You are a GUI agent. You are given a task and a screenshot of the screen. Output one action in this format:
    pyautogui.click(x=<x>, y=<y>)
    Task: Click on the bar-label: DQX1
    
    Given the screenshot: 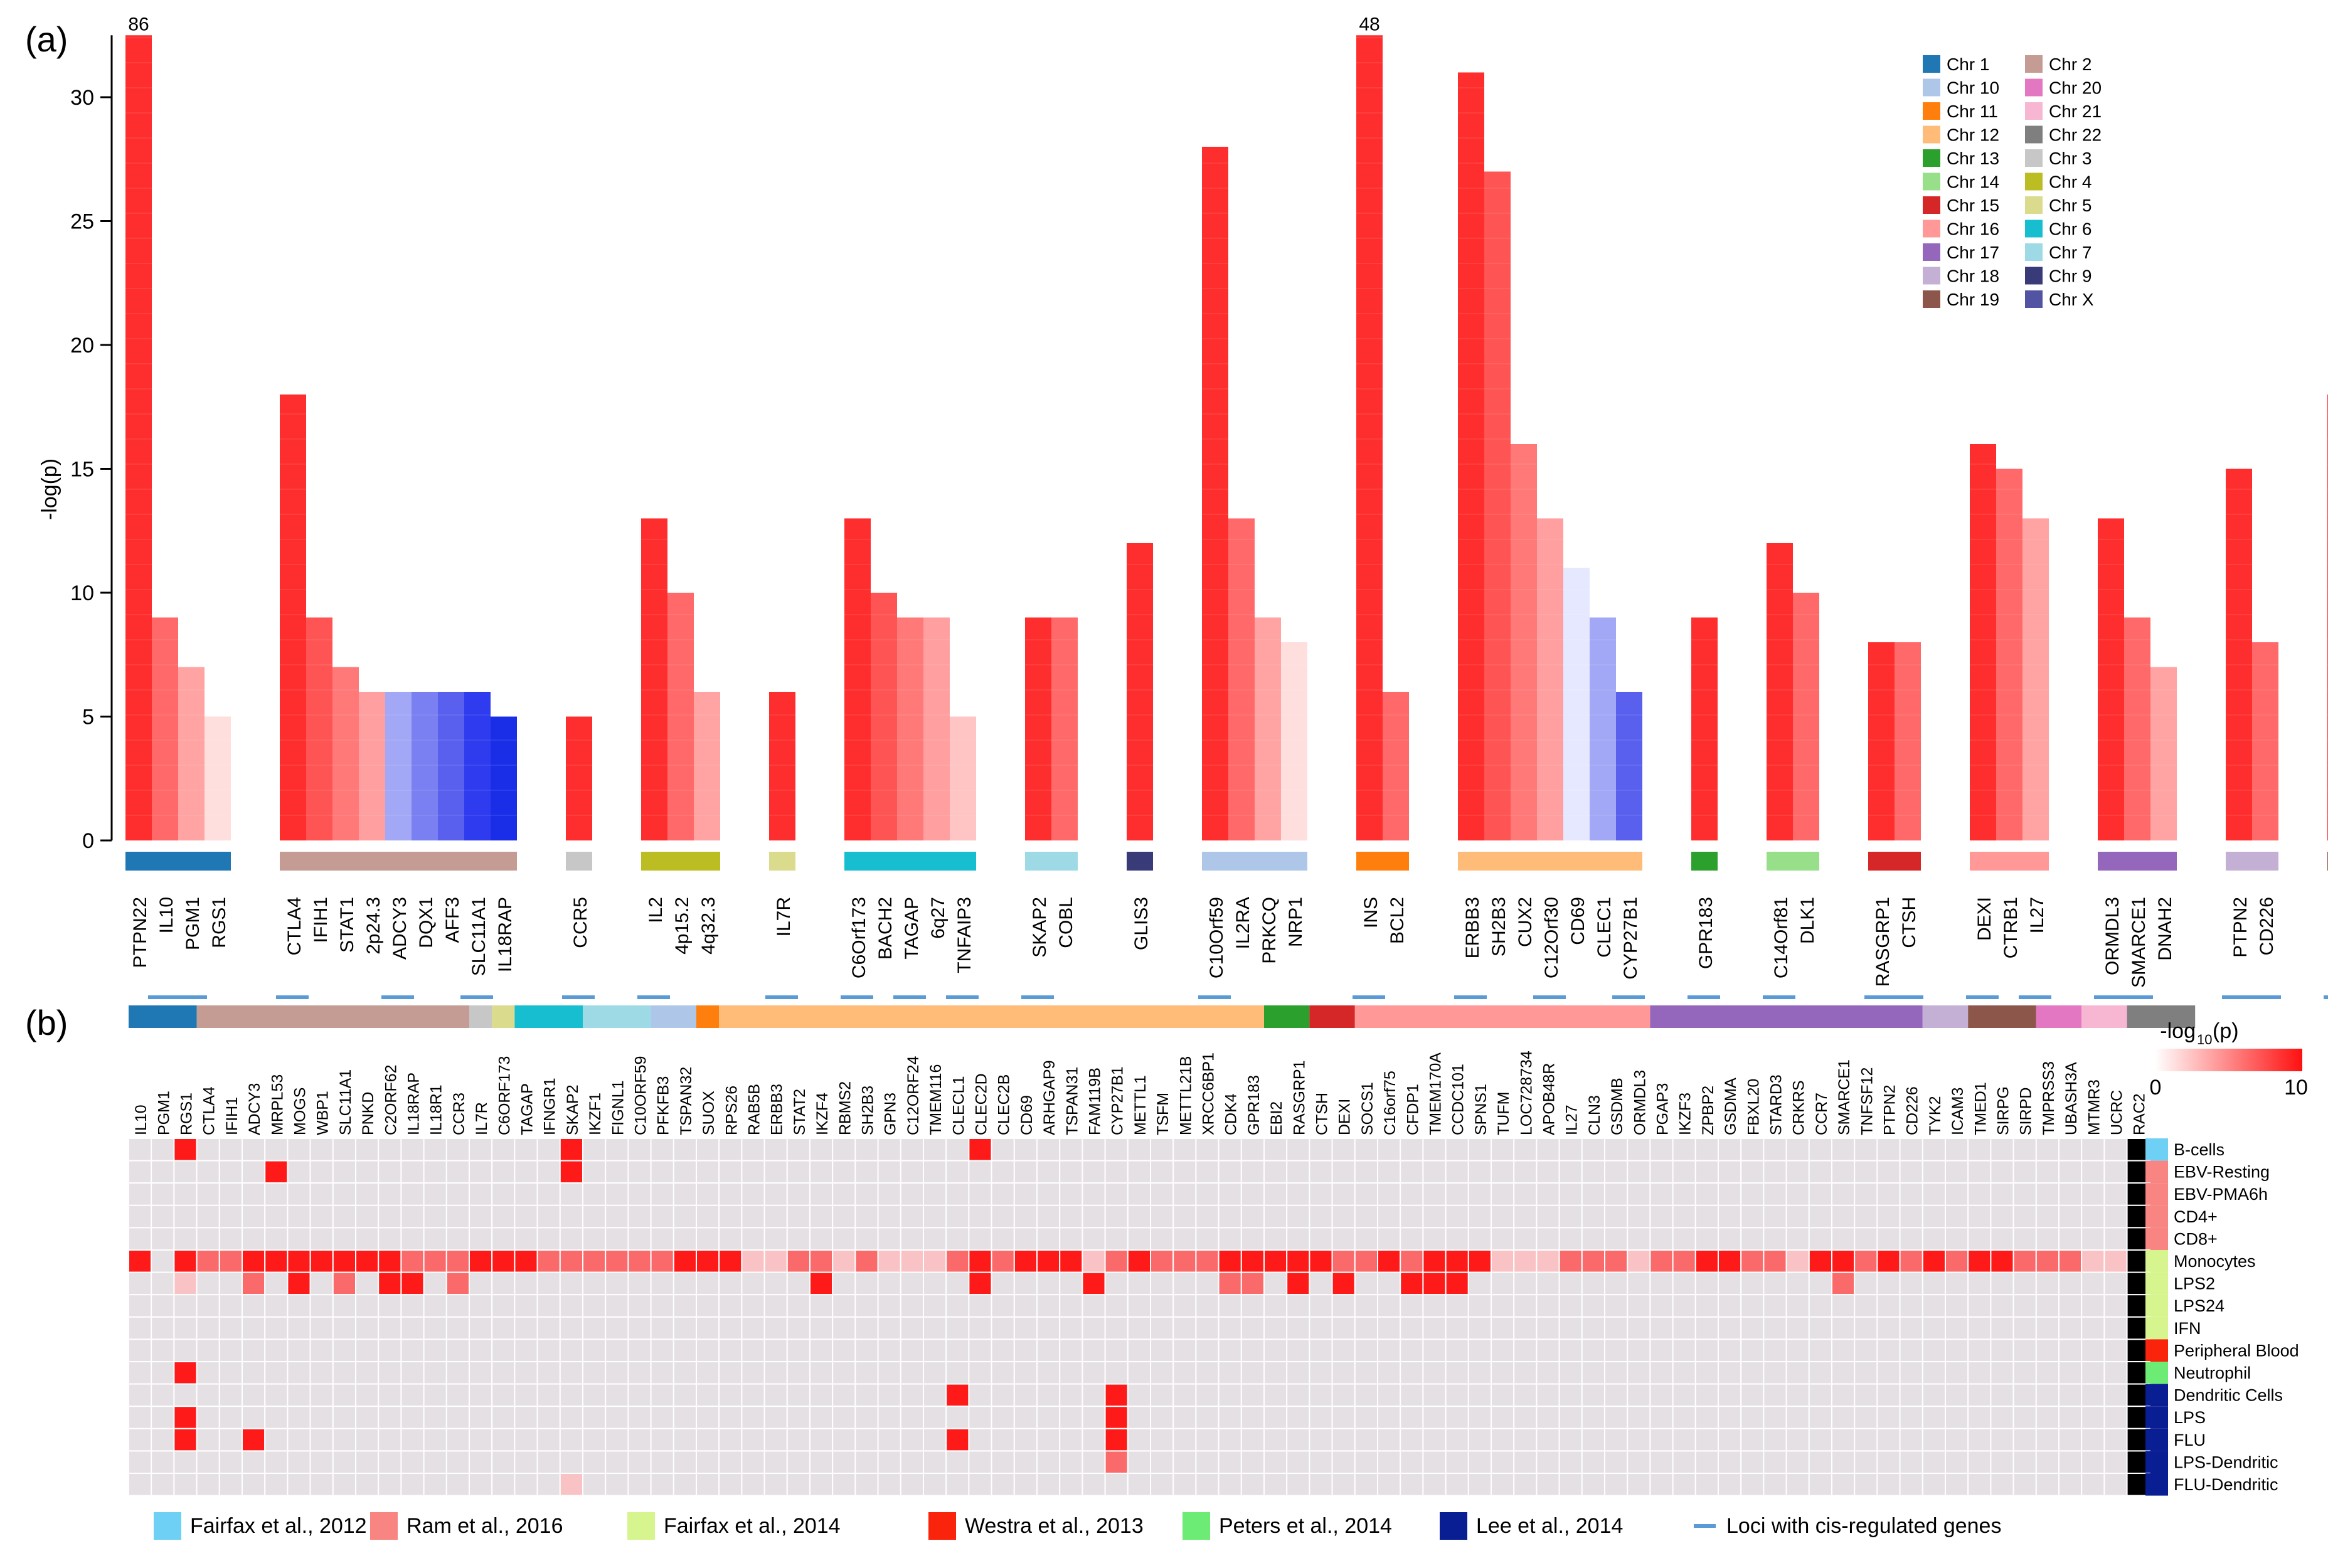 What is the action you would take?
    pyautogui.click(x=426, y=922)
    